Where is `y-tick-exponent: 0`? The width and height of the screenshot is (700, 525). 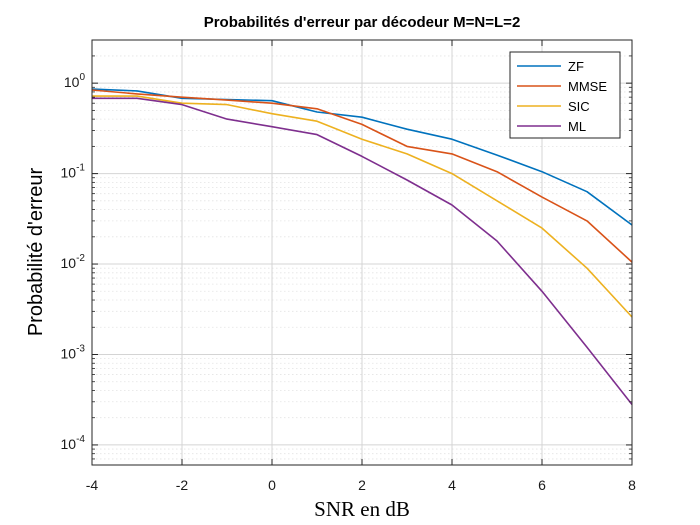 y-tick-exponent: 0 is located at coordinates (82, 77).